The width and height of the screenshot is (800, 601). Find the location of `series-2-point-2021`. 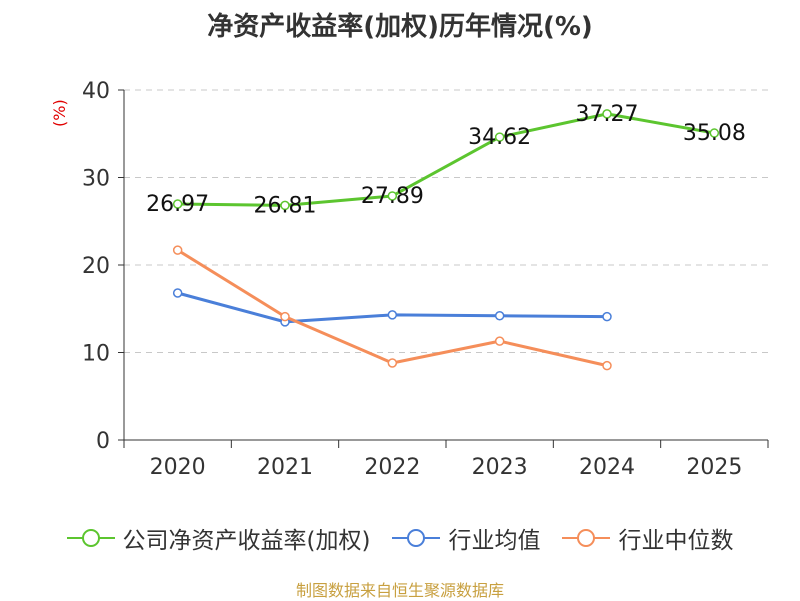

series-2-point-2021 is located at coordinates (285, 316).